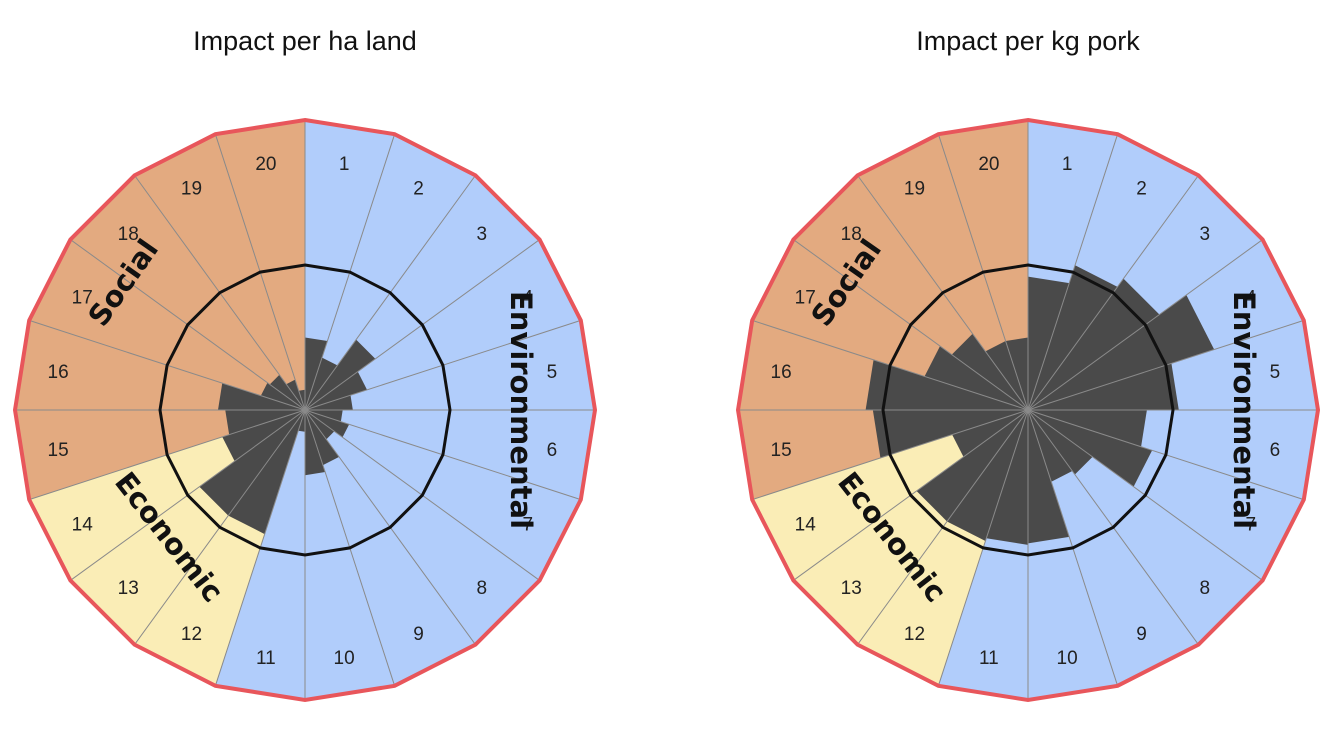 Image resolution: width=1333 pixels, height=750 pixels. Describe the element at coordinates (1028, 41) in the screenshot. I see `chart-2-title: Impact per kg pork` at that location.